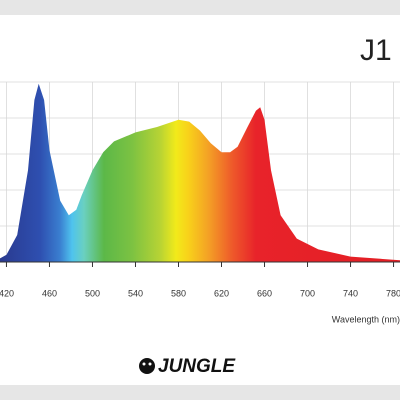 The image size is (400, 405). I want to click on top-band, so click(200, 7).